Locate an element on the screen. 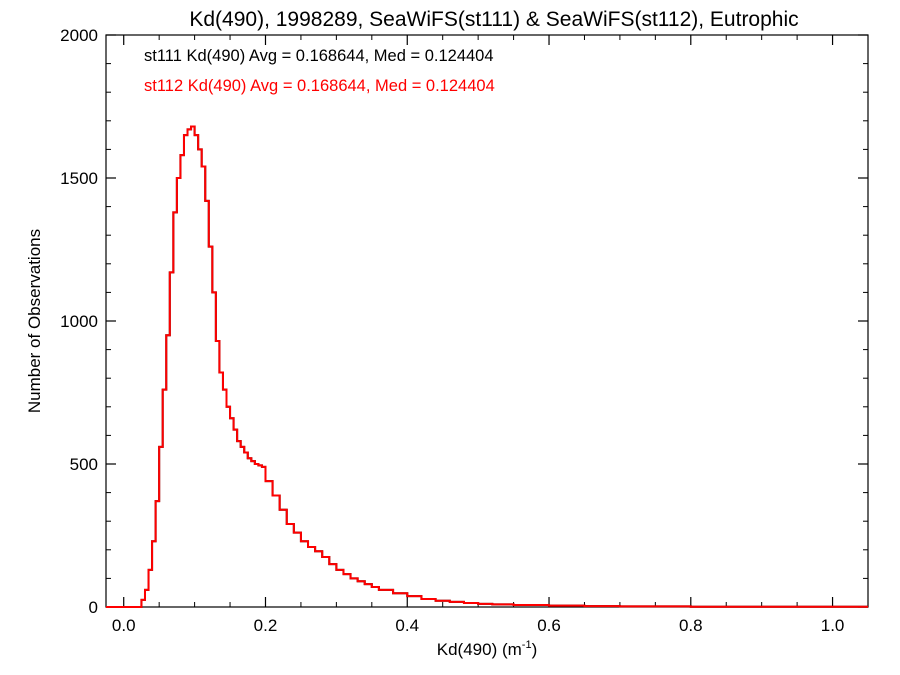 The height and width of the screenshot is (675, 900). y-tick-label: 500 is located at coordinates (84, 464).